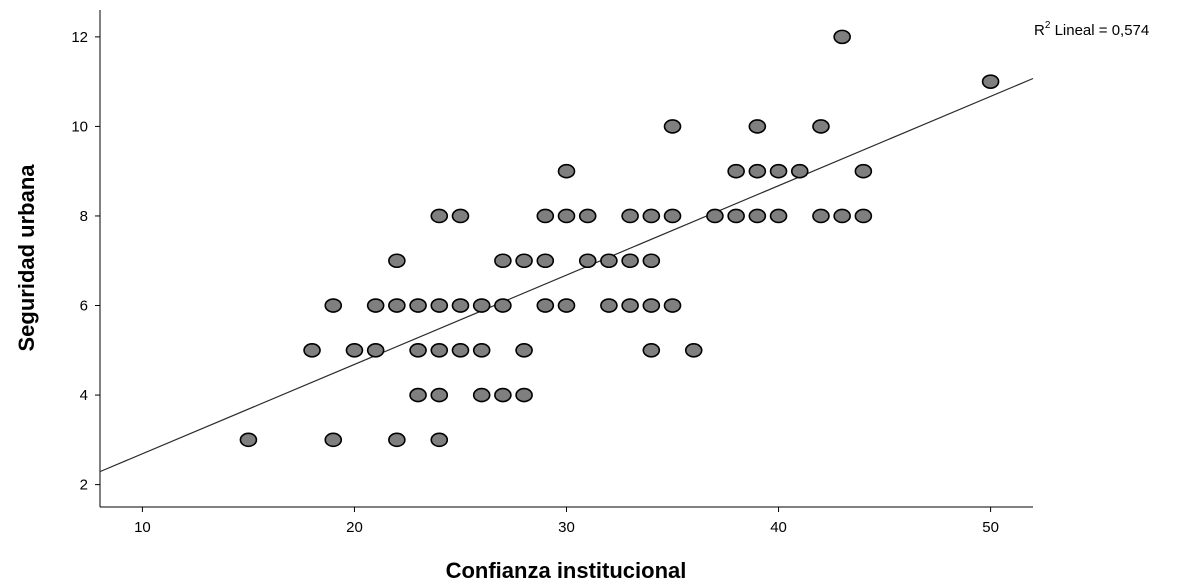 The width and height of the screenshot is (1204, 585). Describe the element at coordinates (1039, 30) in the screenshot. I see `r-symbol: R` at that location.